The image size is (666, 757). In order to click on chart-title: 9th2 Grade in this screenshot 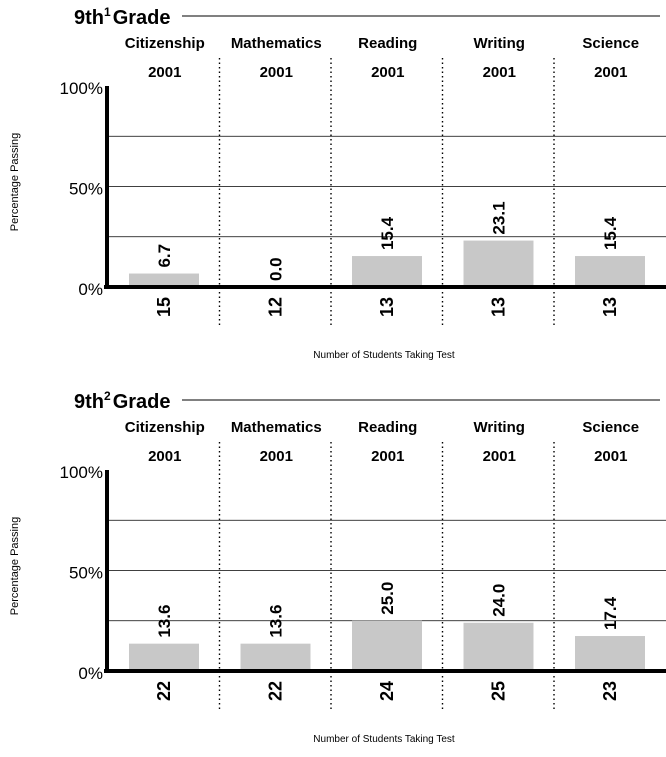, I will do `click(122, 401)`.